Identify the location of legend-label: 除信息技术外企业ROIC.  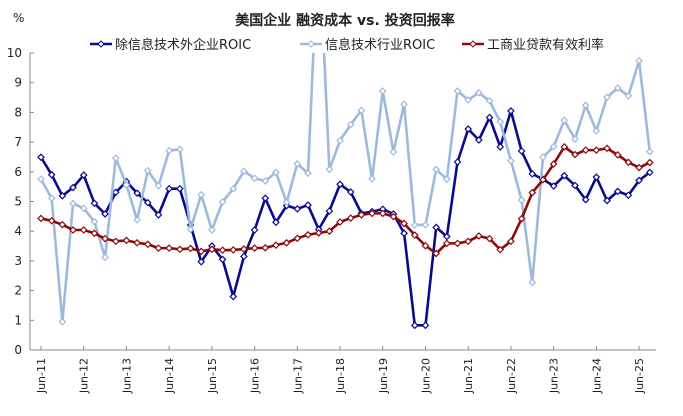
(183, 45).